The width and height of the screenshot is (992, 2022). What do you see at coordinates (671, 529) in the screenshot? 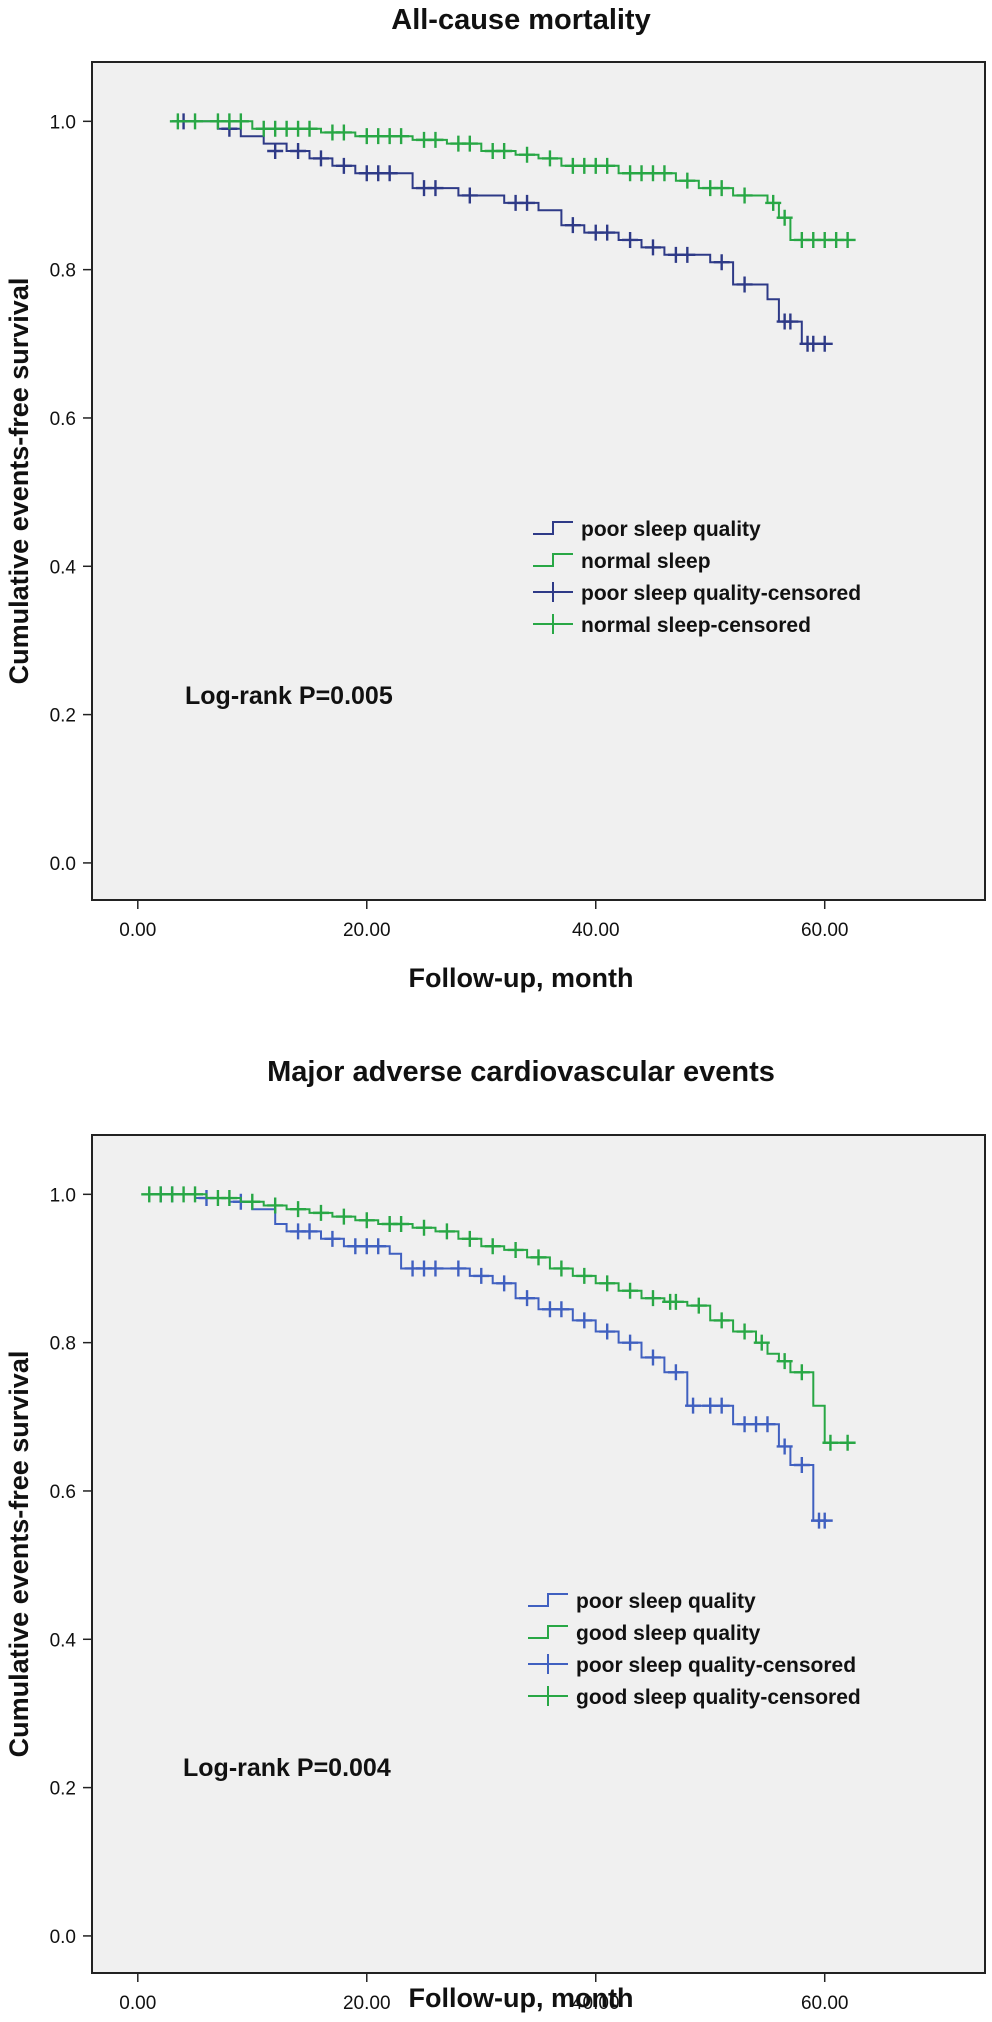
I see `legend-label: poor sleep quality` at bounding box center [671, 529].